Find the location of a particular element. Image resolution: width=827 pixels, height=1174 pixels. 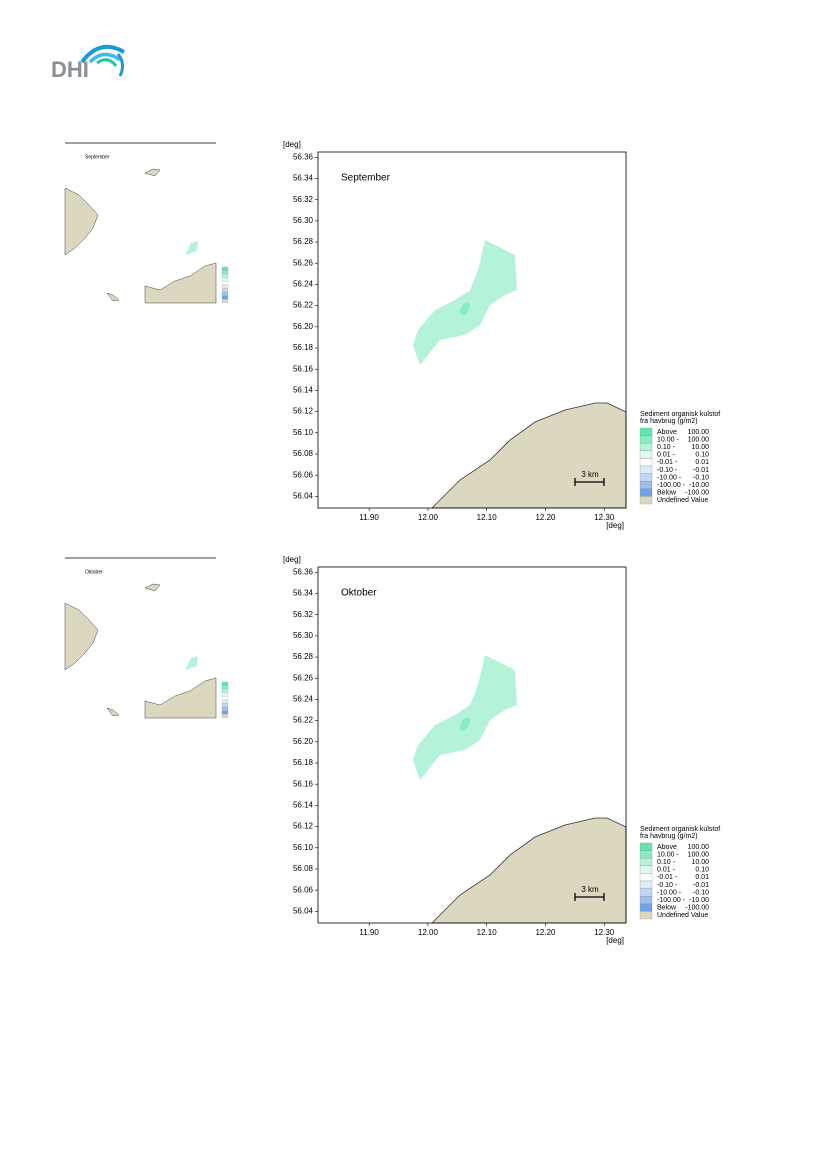

x-tick-label: 11.90 is located at coordinates (369, 932).